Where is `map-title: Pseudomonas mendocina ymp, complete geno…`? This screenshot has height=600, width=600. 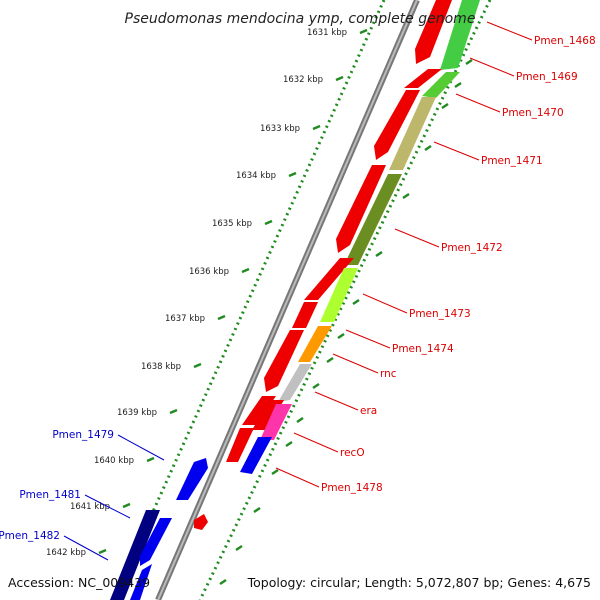
map-title: Pseudomonas mendocina ymp, complete geno… is located at coordinates (300, 19).